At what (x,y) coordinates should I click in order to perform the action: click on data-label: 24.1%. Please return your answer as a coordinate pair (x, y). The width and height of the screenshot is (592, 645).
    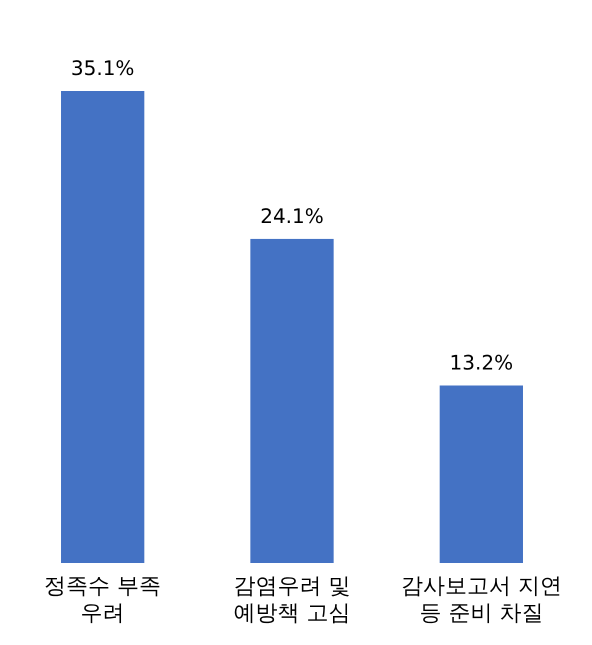
    Looking at the image, I should click on (292, 216).